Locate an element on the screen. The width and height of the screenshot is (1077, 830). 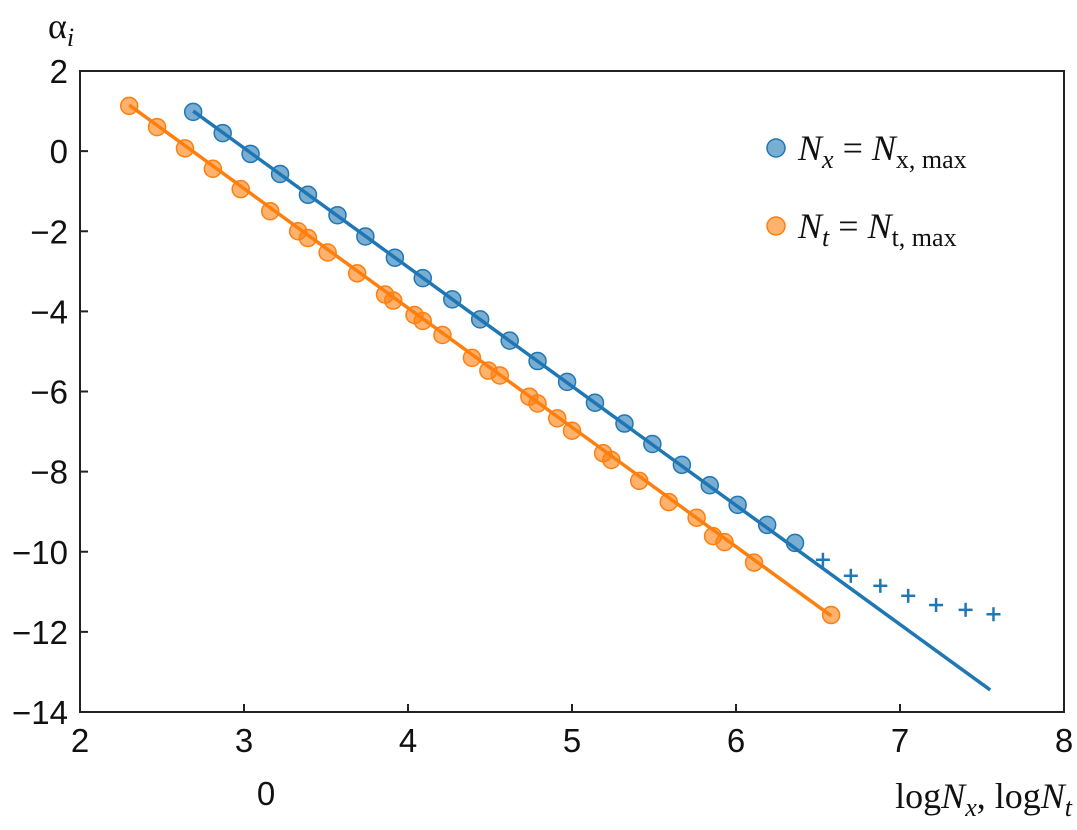
x-tick-label: 8 is located at coordinates (1064, 740).